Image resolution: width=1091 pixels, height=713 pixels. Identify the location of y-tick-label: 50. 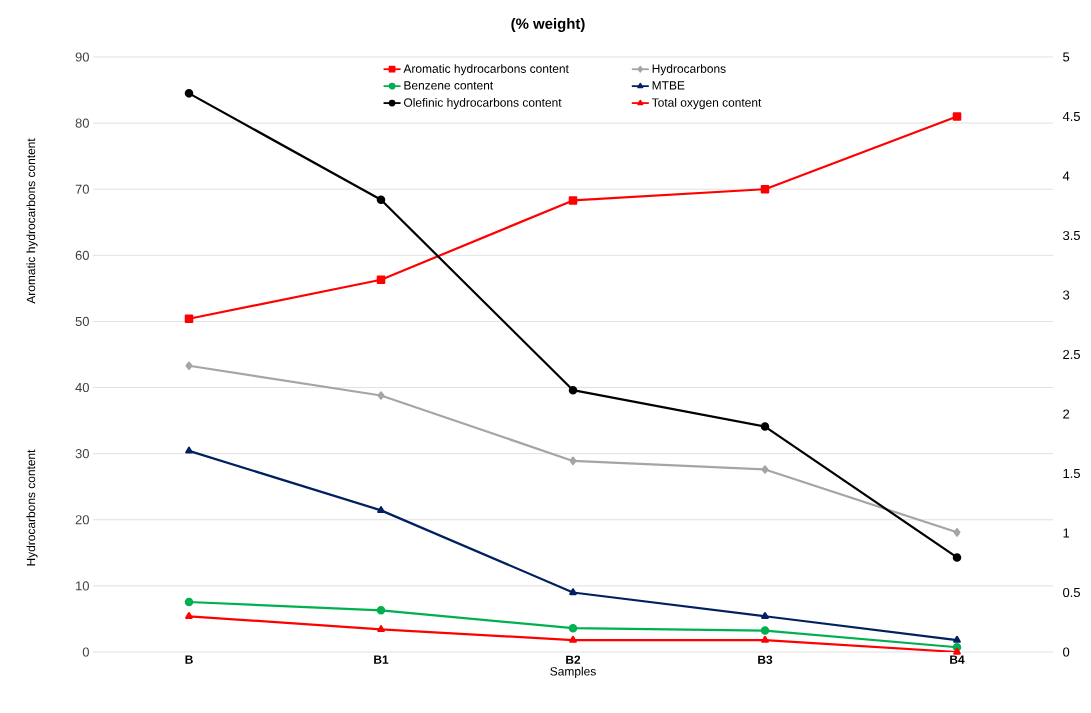
(82, 321).